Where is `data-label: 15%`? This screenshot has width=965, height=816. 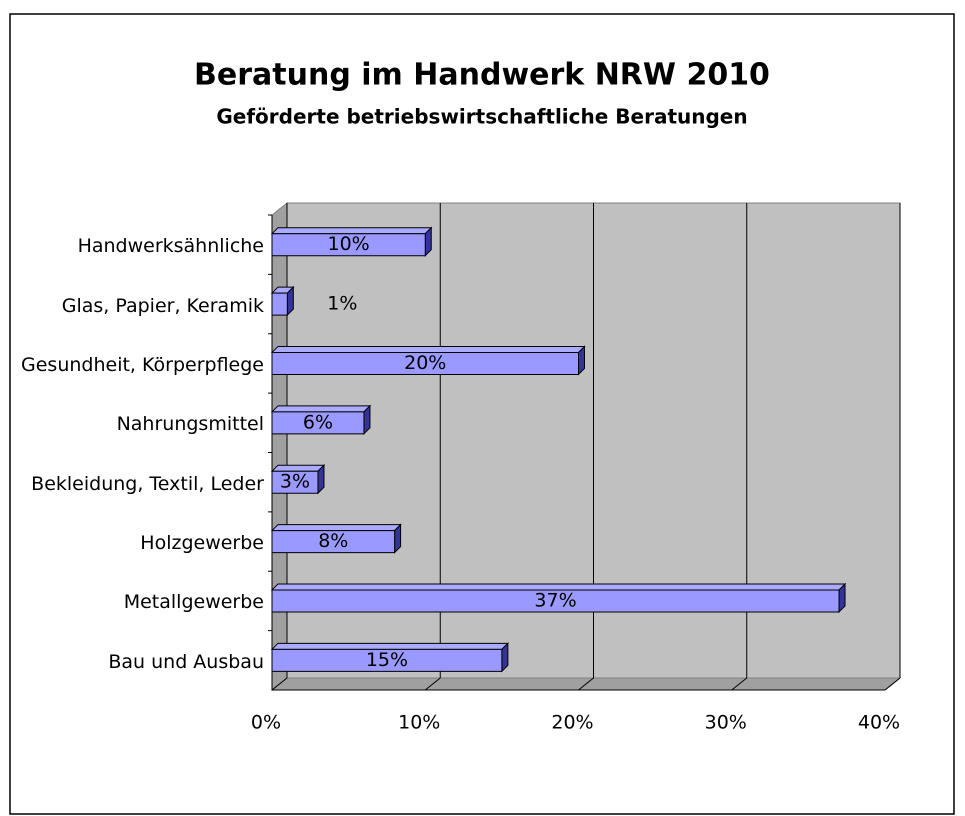 data-label: 15% is located at coordinates (387, 660).